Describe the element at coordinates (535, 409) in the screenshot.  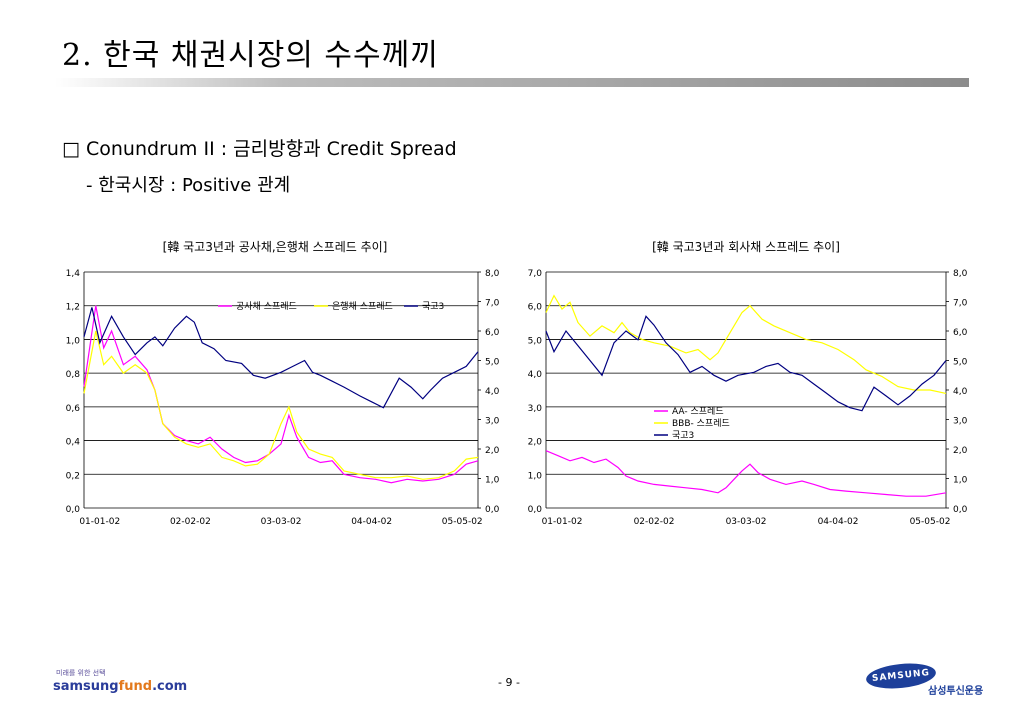
I see `left-tick-label: 3,0` at that location.